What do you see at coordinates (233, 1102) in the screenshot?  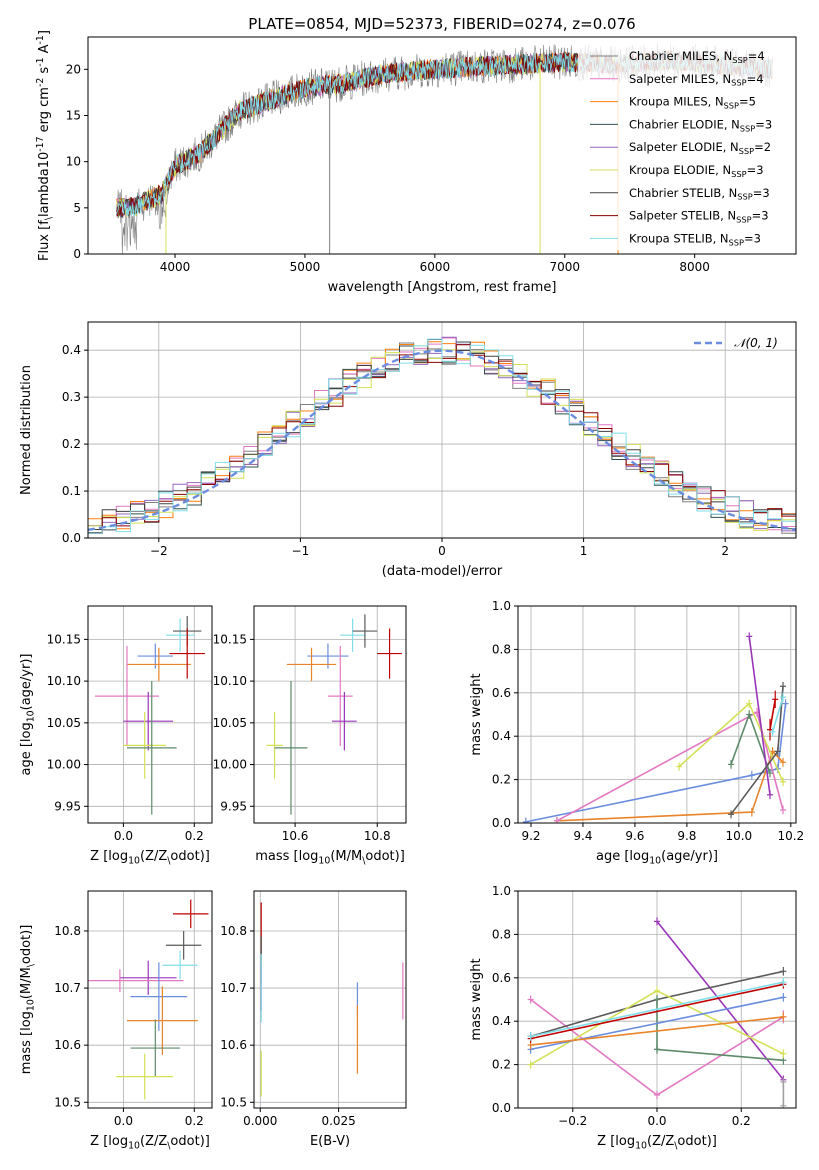 I see `y-tick-label: 10.5` at bounding box center [233, 1102].